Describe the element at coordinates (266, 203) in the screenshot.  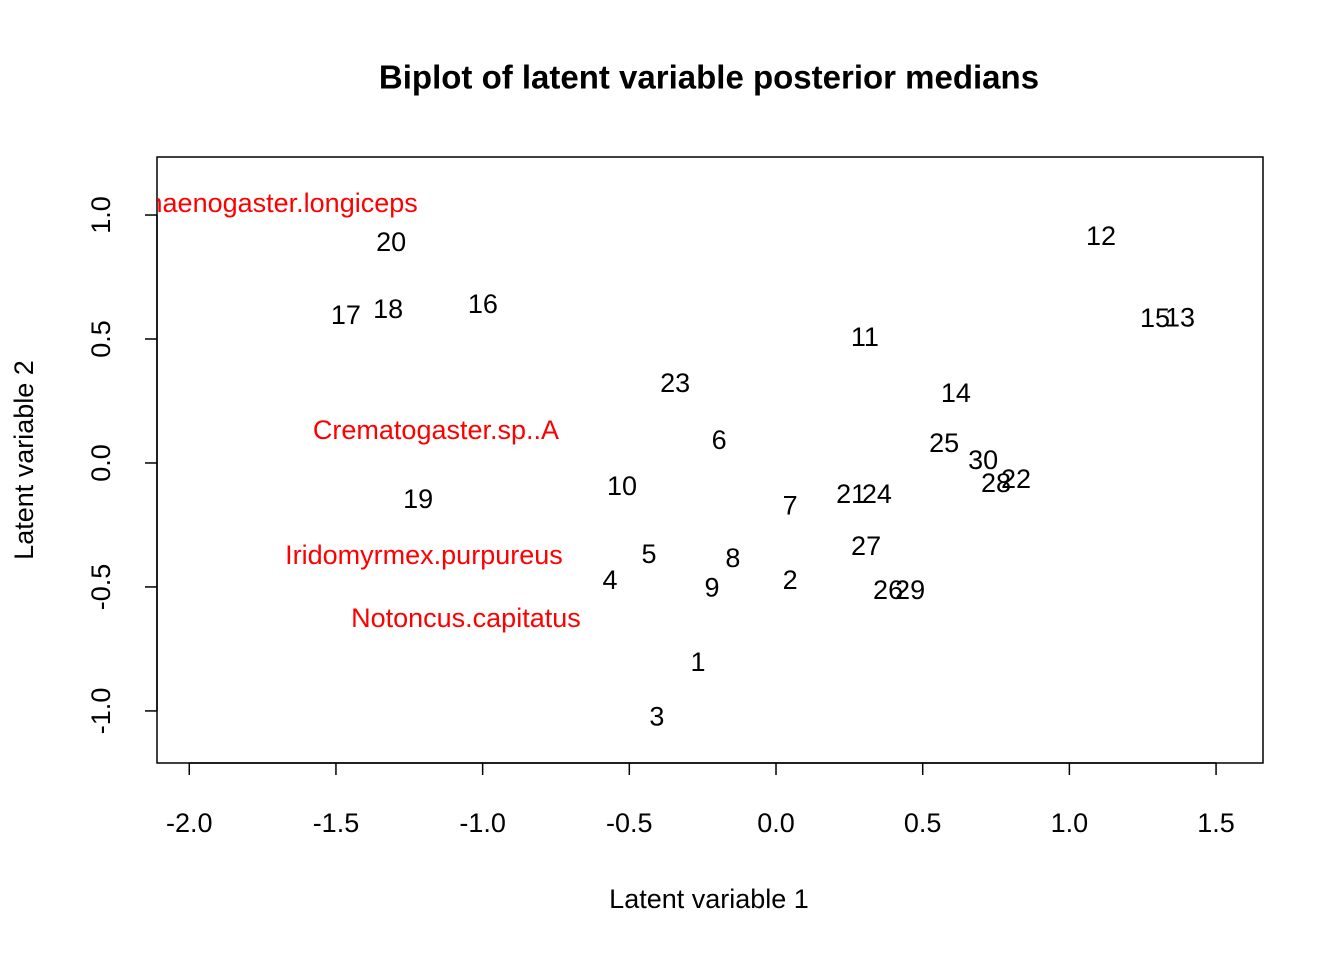
I see `point-label: Aphaenogaster.longiceps` at that location.